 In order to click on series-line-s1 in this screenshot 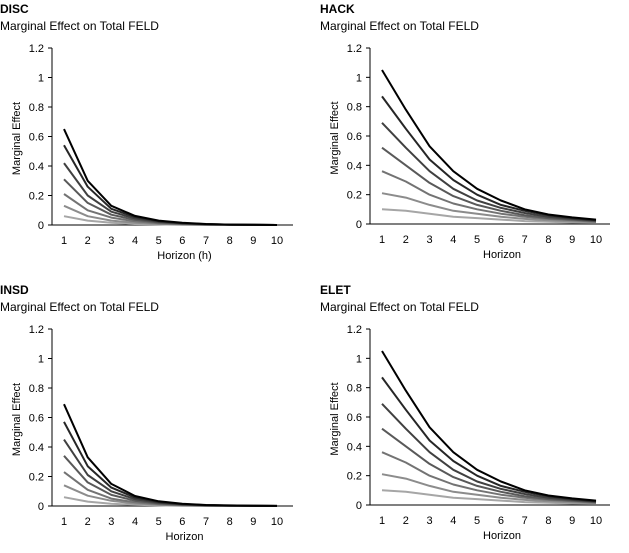, I will do `click(489, 216)`.